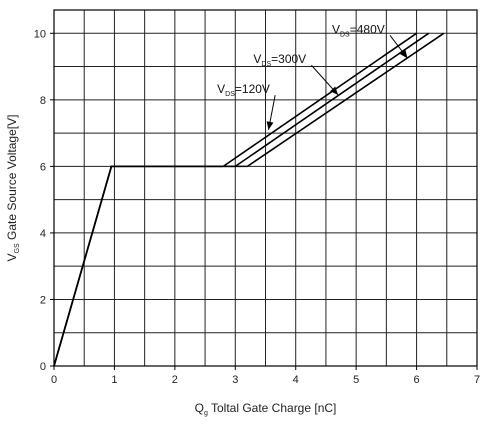 This screenshot has width=484, height=424. I want to click on annotation-label: VDS=120V, so click(243, 90).